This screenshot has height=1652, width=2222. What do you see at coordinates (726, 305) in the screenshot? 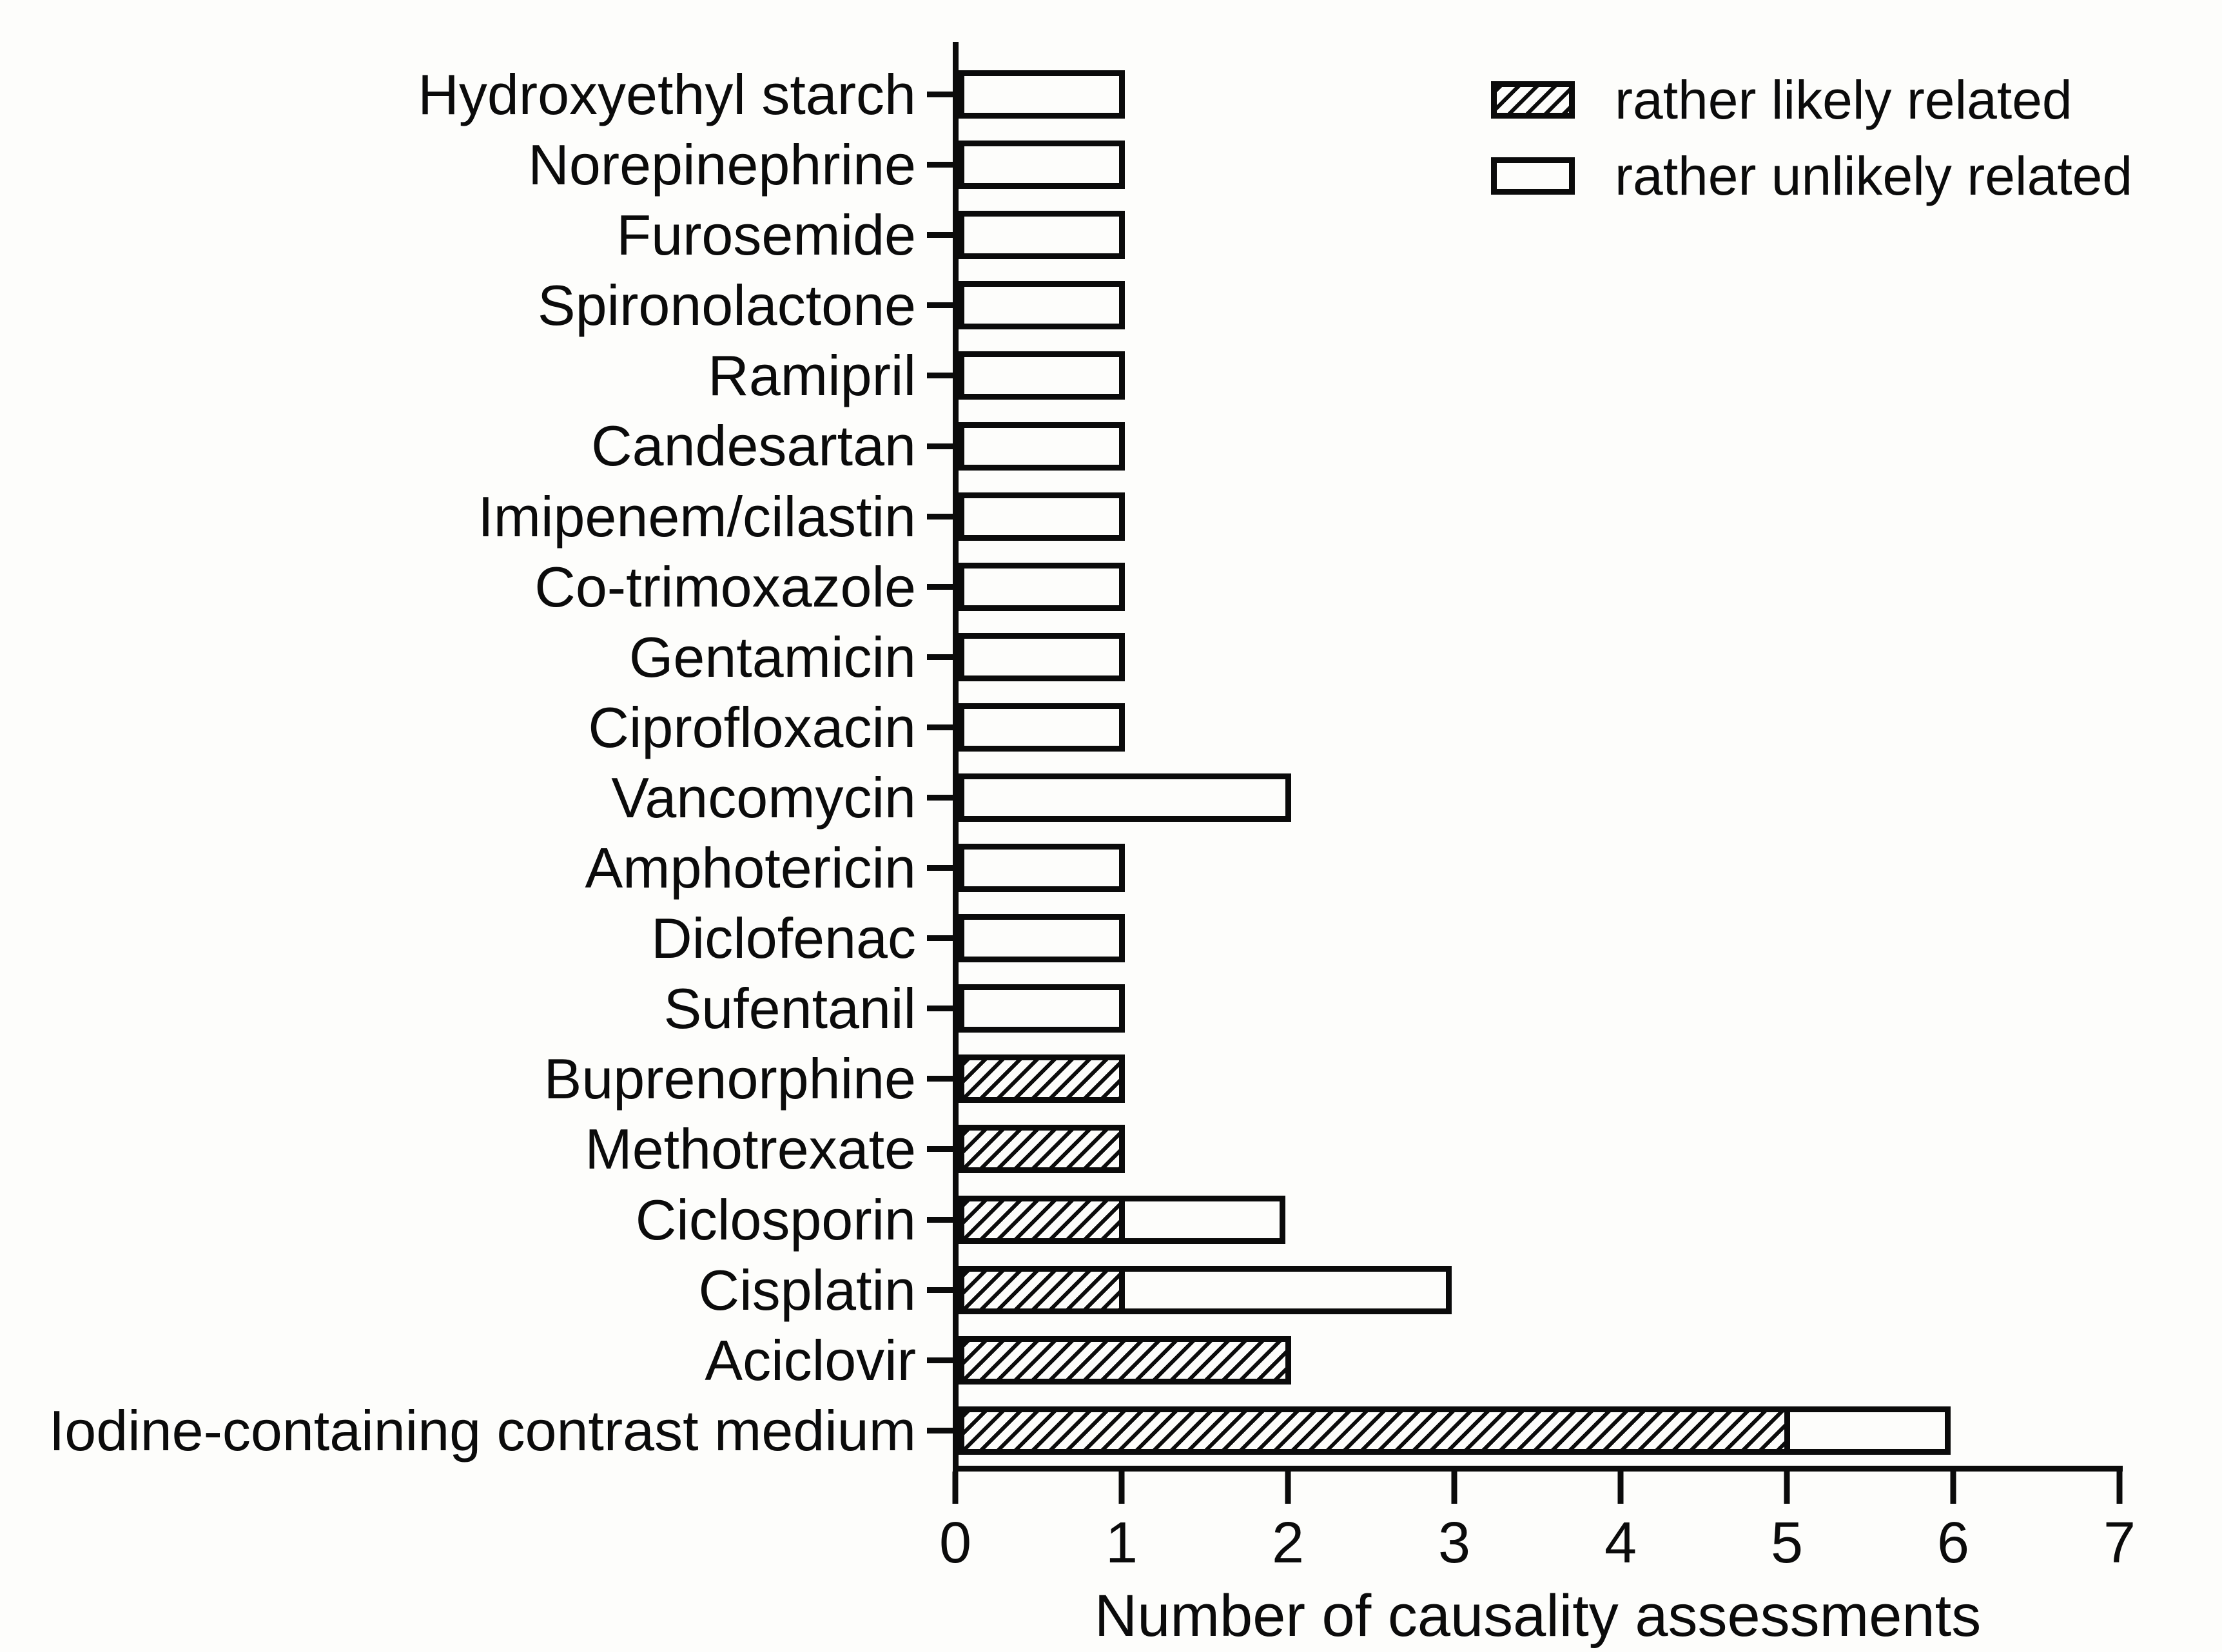
I see `category-label: Spironolactone` at bounding box center [726, 305].